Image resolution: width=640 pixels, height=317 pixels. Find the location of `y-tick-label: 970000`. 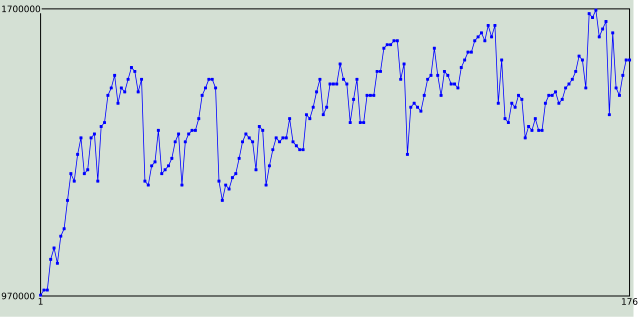

y-tick-label: 970000 is located at coordinates (18, 296).